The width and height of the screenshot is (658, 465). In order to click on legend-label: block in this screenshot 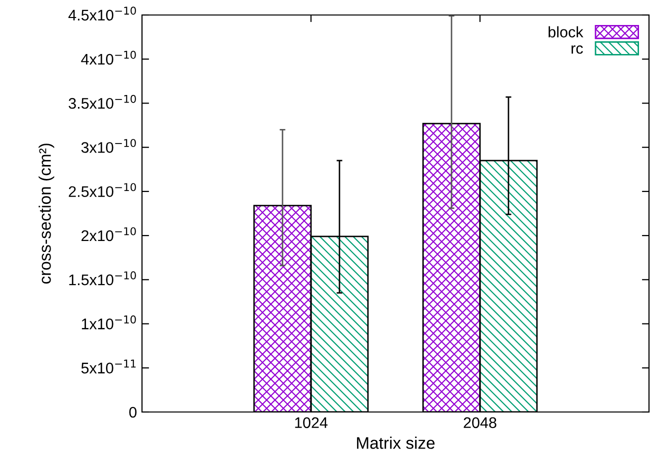, I will do `click(566, 32)`.